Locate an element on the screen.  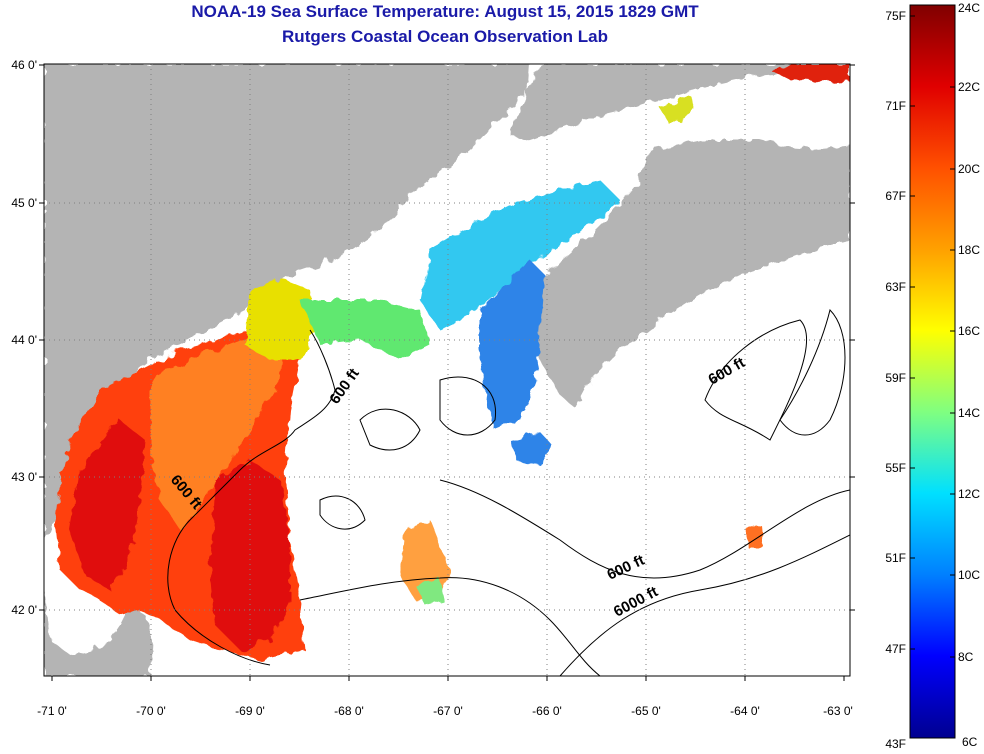
colorbar-c-label: 12C is located at coordinates (969, 494).